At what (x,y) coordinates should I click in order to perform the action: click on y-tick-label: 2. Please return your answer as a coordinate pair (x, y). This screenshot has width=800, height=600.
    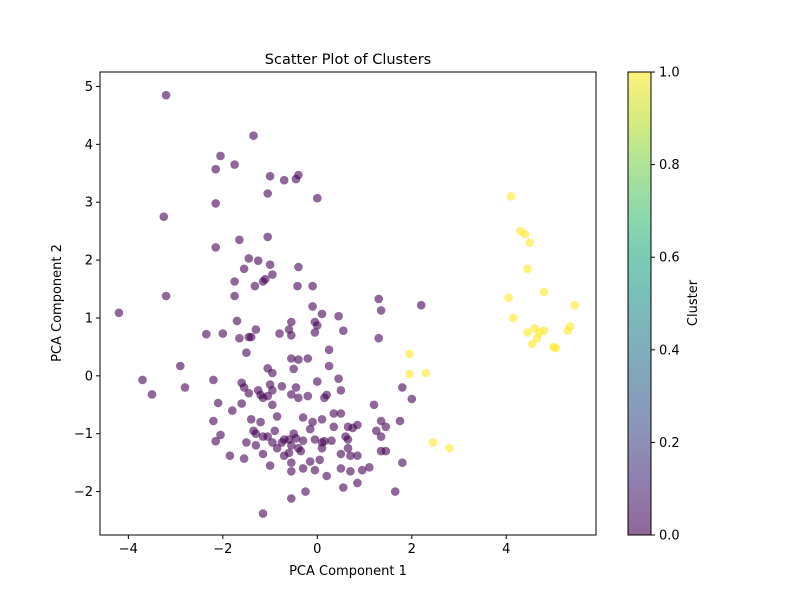
    Looking at the image, I should click on (89, 261).